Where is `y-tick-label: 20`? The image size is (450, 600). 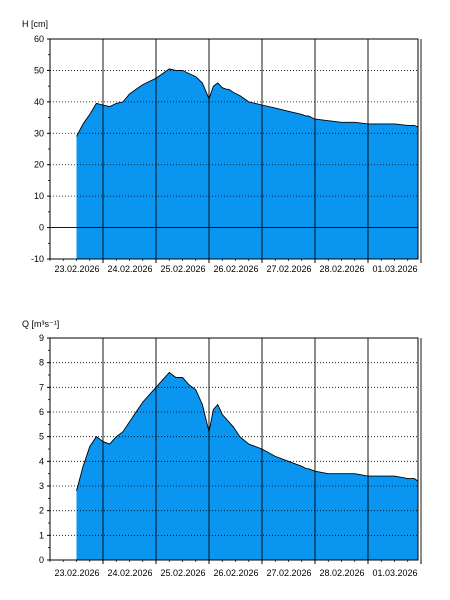
y-tick-label: 20 is located at coordinates (39, 165).